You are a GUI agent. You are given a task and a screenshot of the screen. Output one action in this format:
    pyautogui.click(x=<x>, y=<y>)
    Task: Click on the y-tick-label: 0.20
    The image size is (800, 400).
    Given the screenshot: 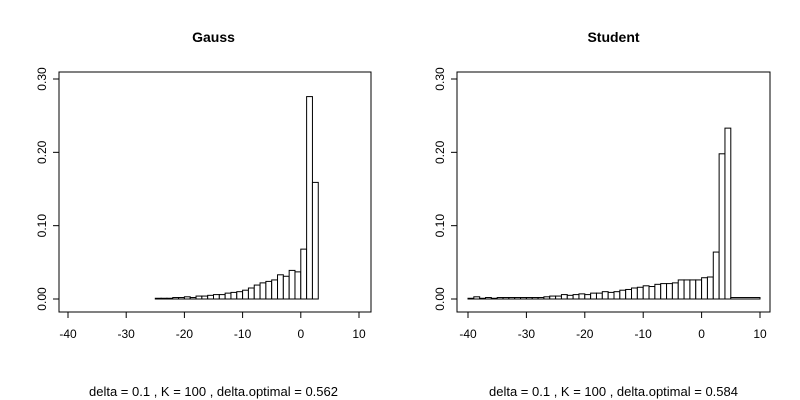 What is the action you would take?
    pyautogui.click(x=440, y=152)
    